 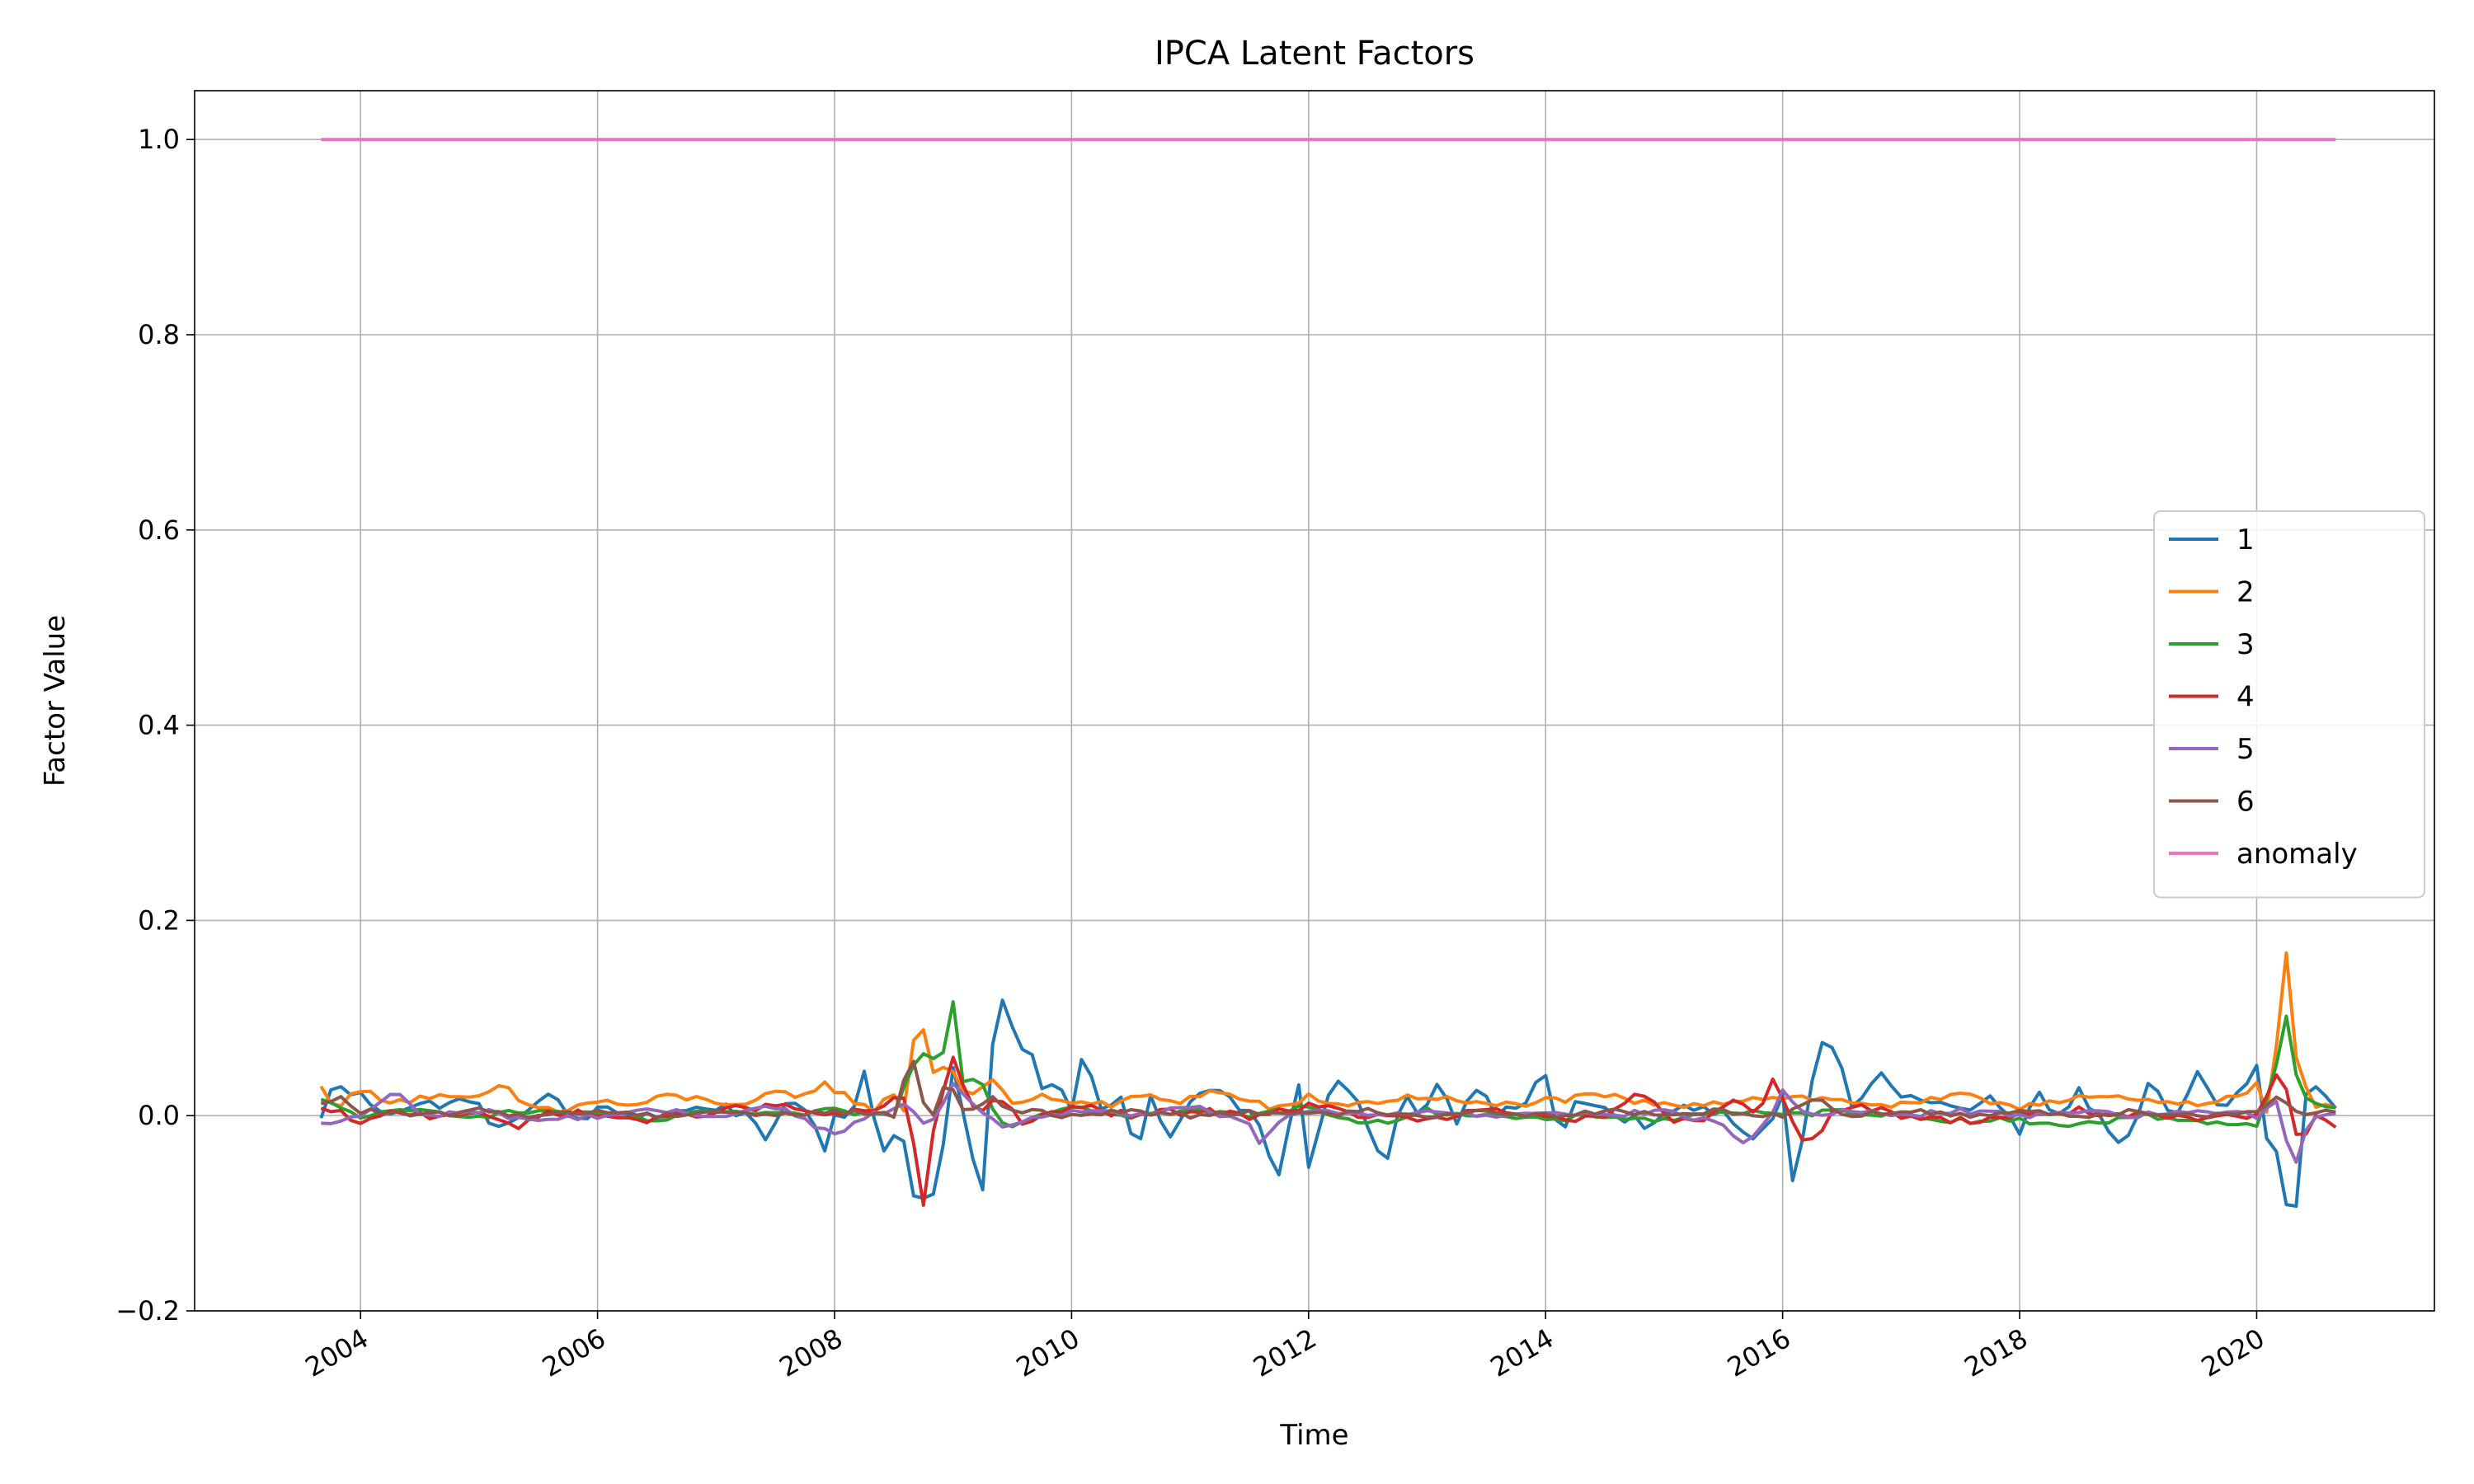 I want to click on legend-label: 6, so click(x=2245, y=802).